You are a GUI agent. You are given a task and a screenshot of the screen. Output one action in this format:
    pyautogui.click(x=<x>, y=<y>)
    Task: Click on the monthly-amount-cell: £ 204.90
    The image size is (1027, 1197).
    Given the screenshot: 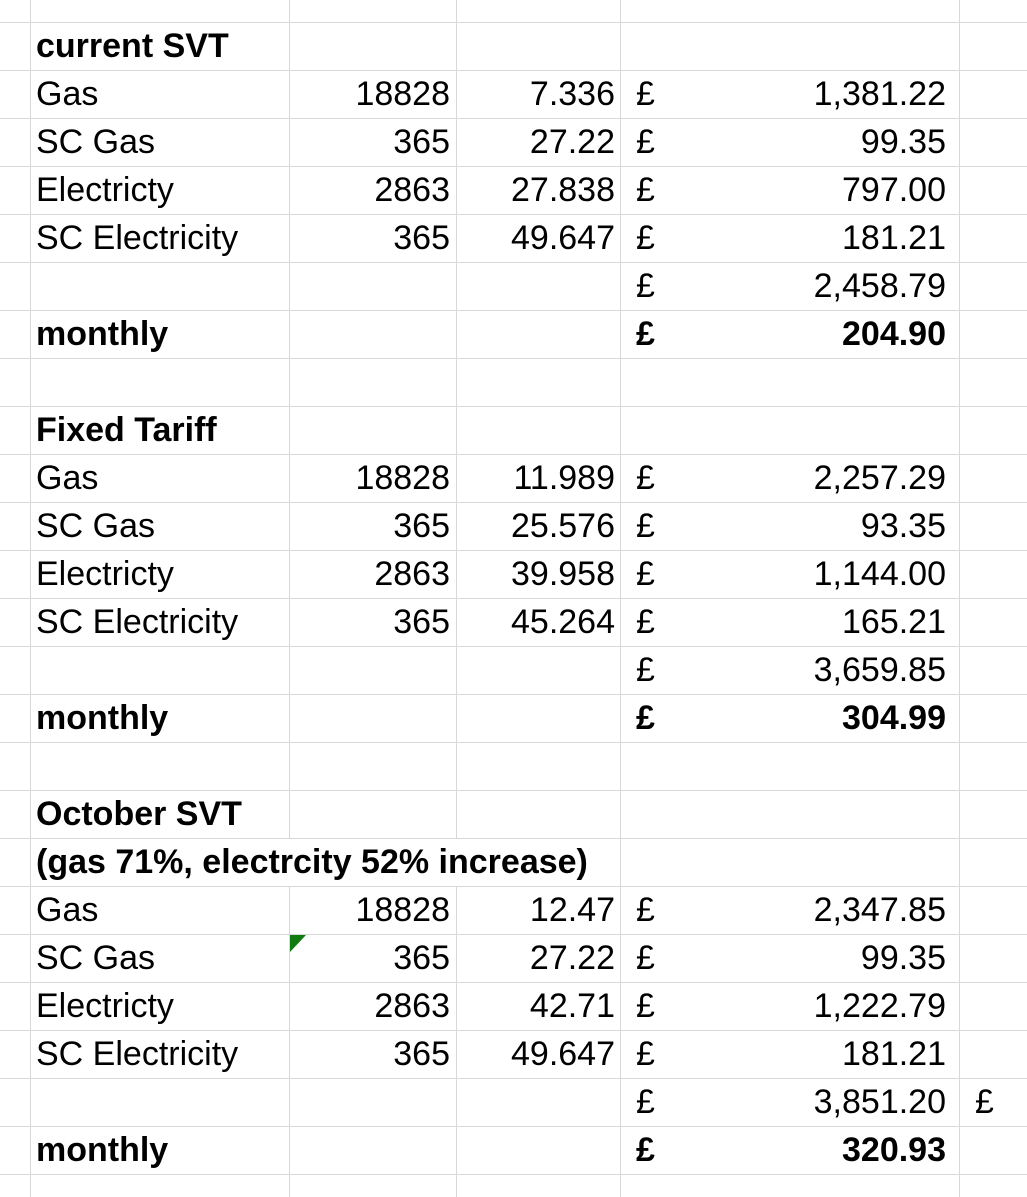 What is the action you would take?
    pyautogui.click(x=790, y=335)
    